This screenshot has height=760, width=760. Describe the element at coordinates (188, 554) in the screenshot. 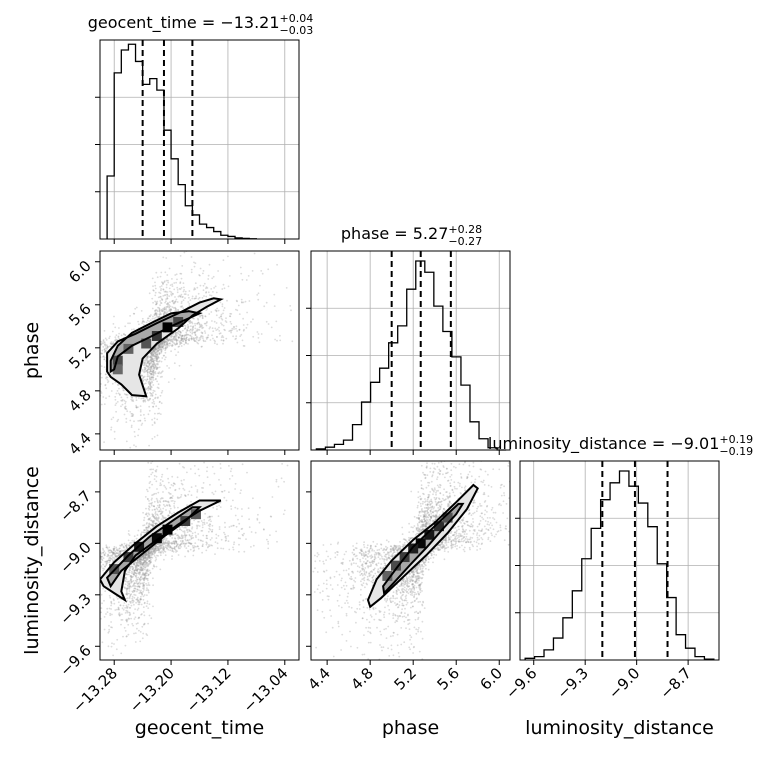

I see `sample-points` at that location.